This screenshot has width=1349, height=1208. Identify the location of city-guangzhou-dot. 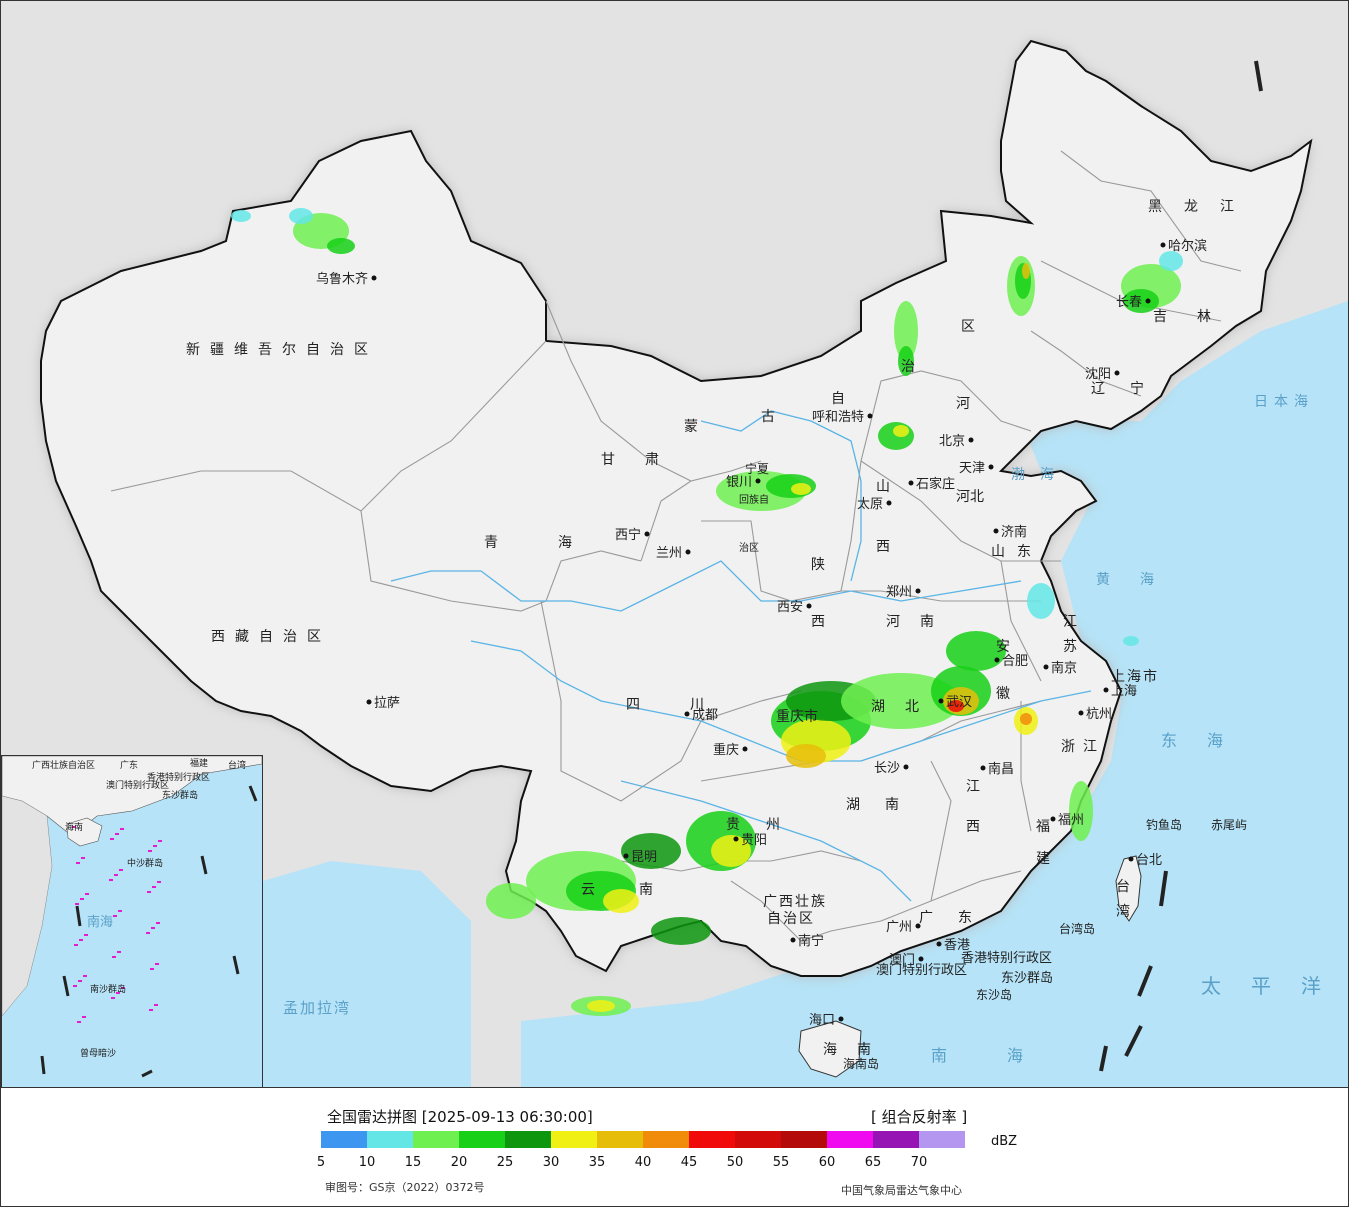
(918, 926).